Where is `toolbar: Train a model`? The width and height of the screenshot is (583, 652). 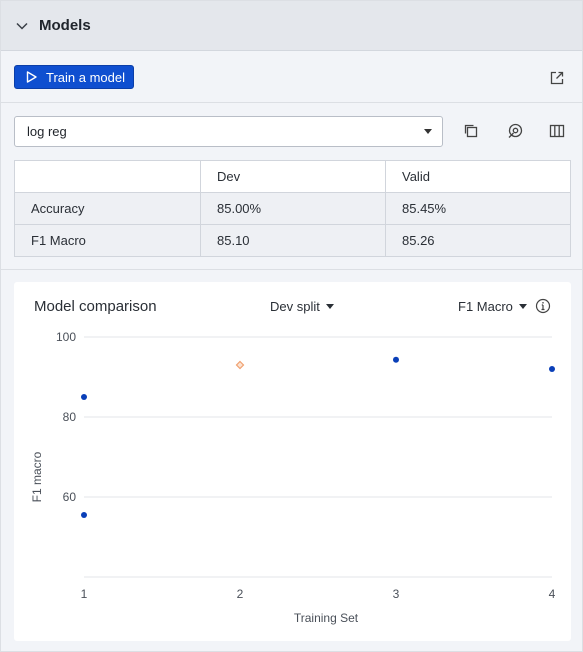
toolbar: Train a model is located at coordinates (291, 77).